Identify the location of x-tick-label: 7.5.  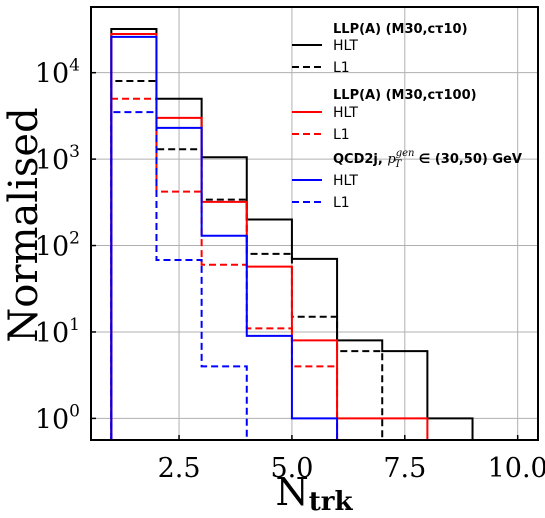
(404, 468).